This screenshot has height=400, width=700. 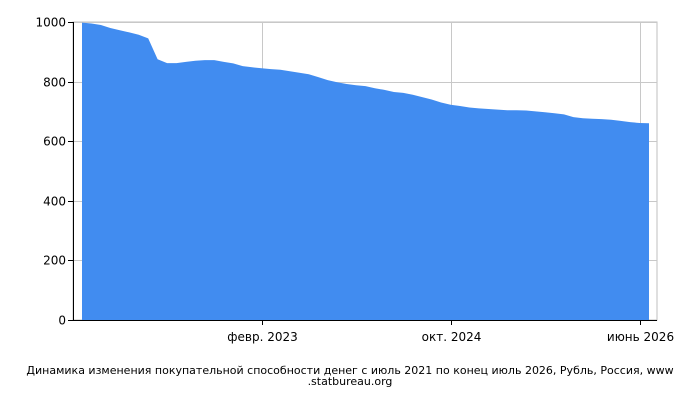 What do you see at coordinates (54, 142) in the screenshot?
I see `y-tick-label: 600` at bounding box center [54, 142].